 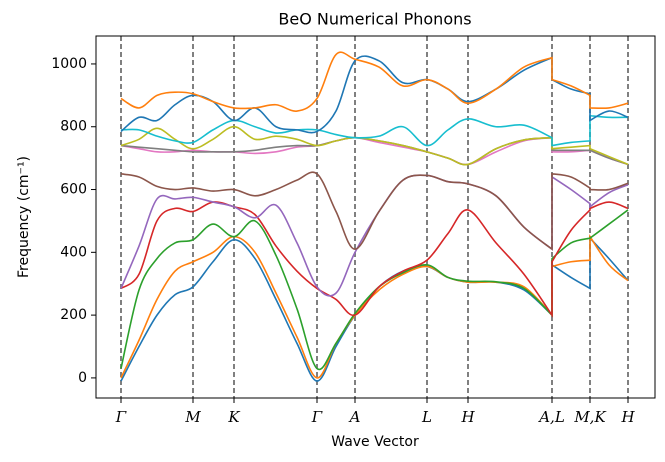 What do you see at coordinates (375, 442) in the screenshot?
I see `x-axis-label: Wave Vector` at bounding box center [375, 442].